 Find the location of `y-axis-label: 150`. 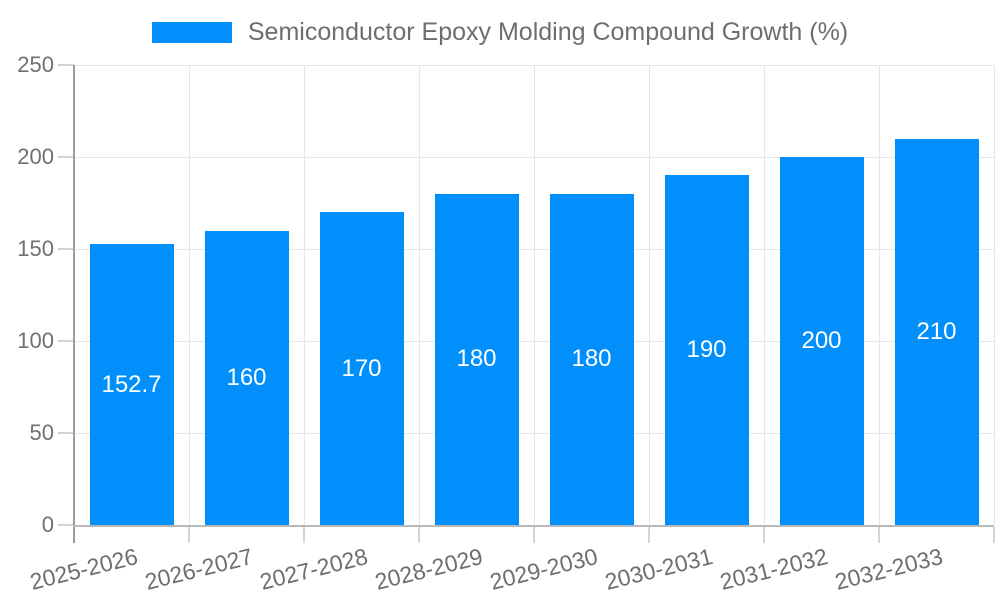

y-axis-label: 150 is located at coordinates (35, 248).